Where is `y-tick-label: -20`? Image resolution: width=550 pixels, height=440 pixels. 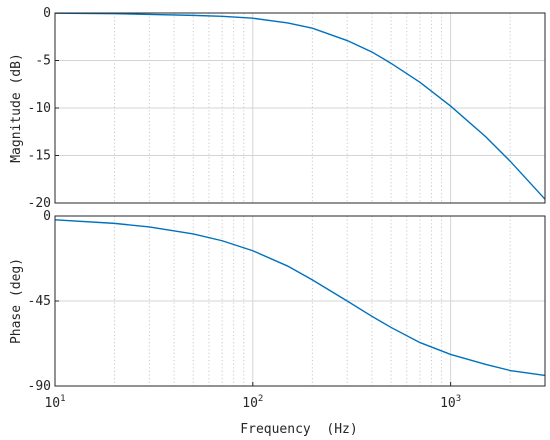 y-tick-label: -20 is located at coordinates (39, 203).